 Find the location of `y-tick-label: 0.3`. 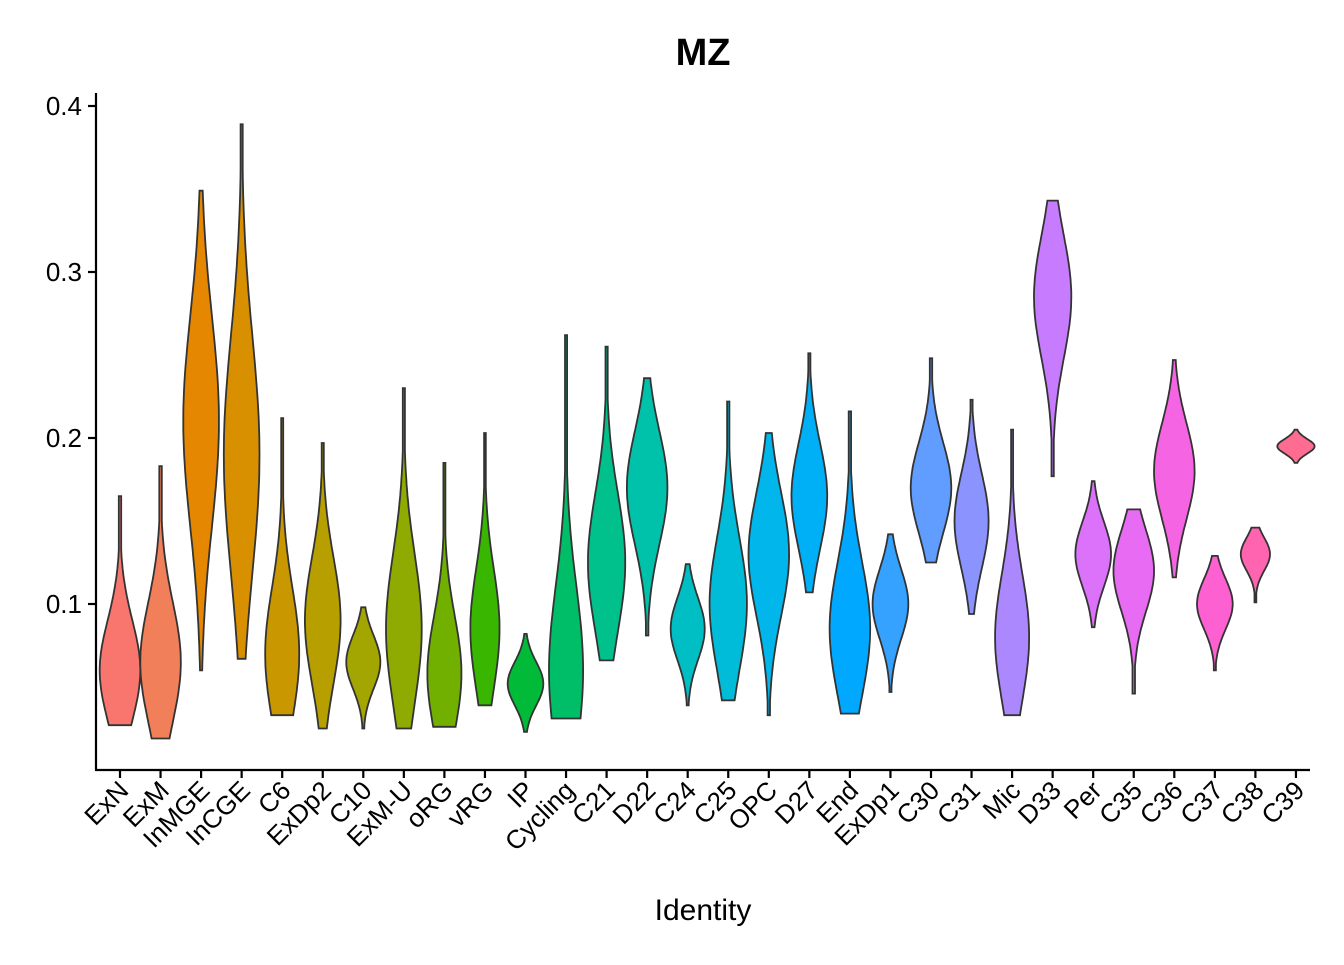

y-tick-label: 0.3 is located at coordinates (64, 272).